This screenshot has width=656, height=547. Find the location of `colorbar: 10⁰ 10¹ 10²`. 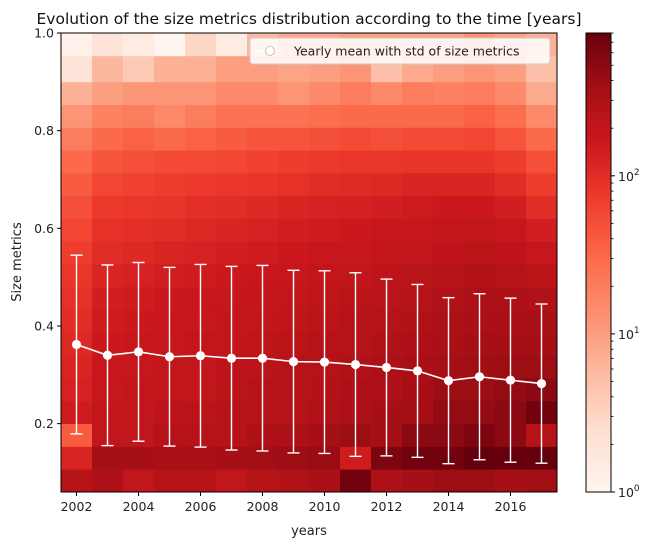

colorbar: 10⁰ 10¹ 10² is located at coordinates (612, 266).